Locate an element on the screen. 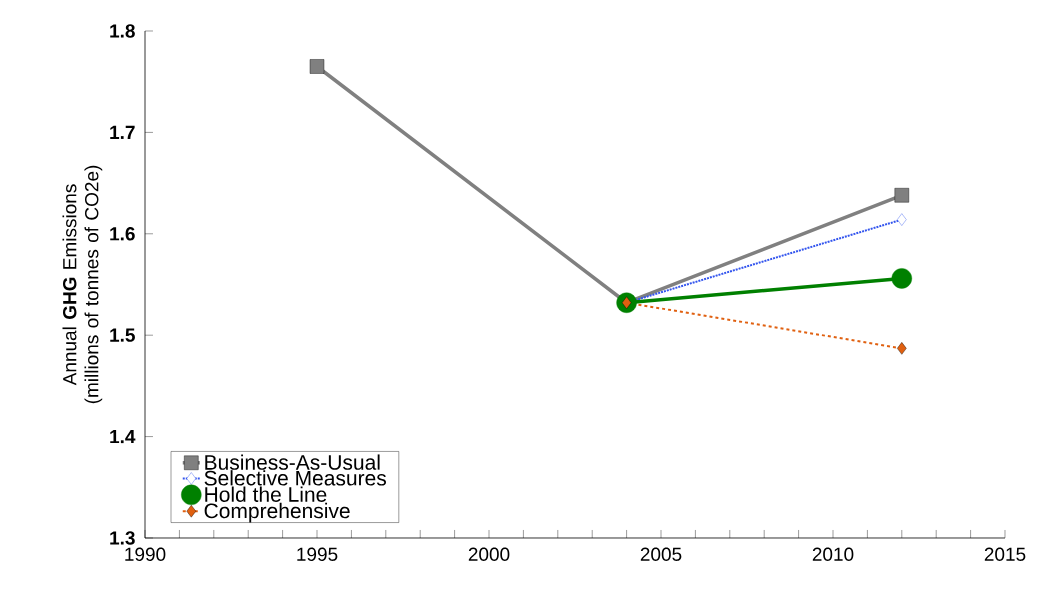 The image size is (1041, 607). y-tick-label: 1.6 is located at coordinates (122, 234).